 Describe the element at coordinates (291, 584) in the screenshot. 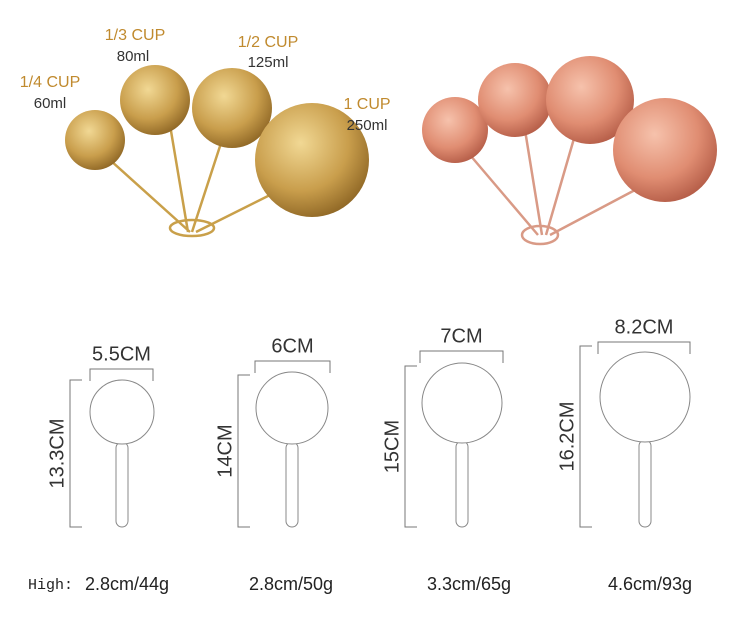

I see `weight-label: 2.8cm/50g` at that location.